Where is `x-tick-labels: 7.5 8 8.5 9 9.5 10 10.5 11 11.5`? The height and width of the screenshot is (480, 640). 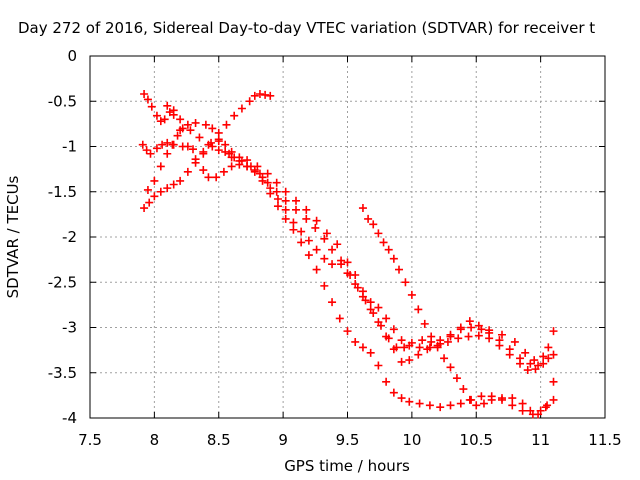
x-tick-labels: 7.5 8 8.5 9 9.5 10 10.5 11 11.5 is located at coordinates (350, 440).